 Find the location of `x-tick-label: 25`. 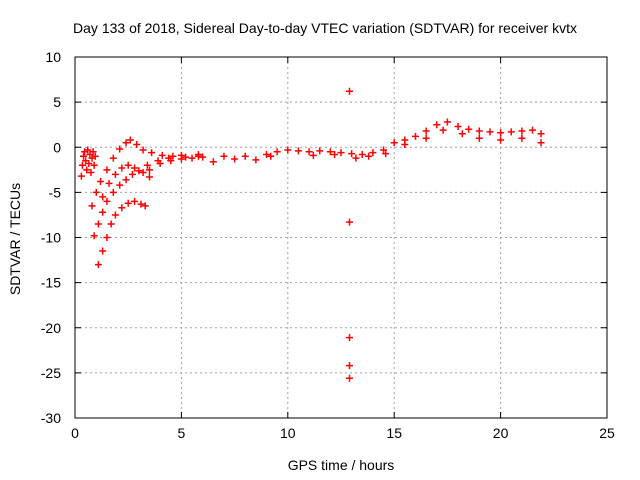

x-tick-label: 25 is located at coordinates (607, 433).